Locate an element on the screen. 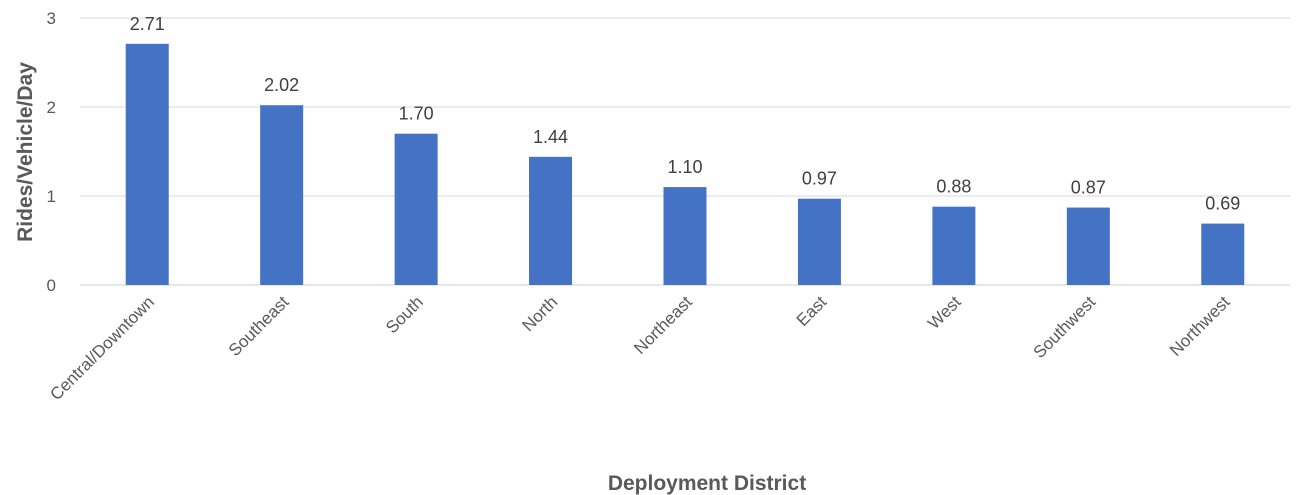 This screenshot has height=495, width=1307. x-category-label: South is located at coordinates (404, 314).